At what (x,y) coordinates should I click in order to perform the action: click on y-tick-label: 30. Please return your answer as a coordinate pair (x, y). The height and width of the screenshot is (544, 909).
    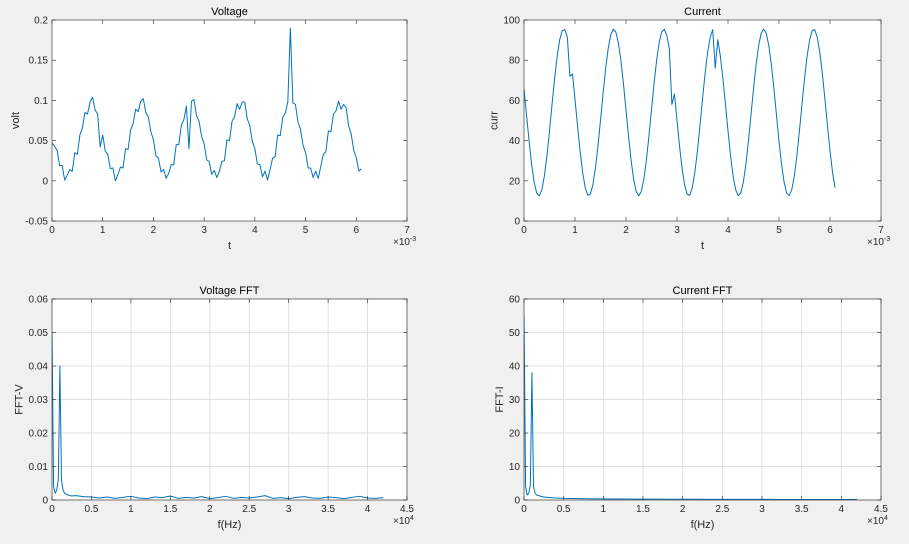
    Looking at the image, I should click on (515, 400).